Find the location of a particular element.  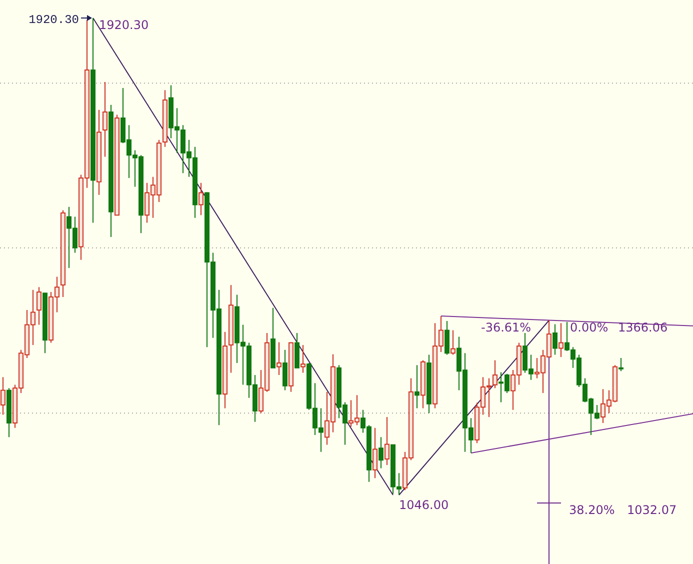

text: 38.20% is located at coordinates (592, 510).